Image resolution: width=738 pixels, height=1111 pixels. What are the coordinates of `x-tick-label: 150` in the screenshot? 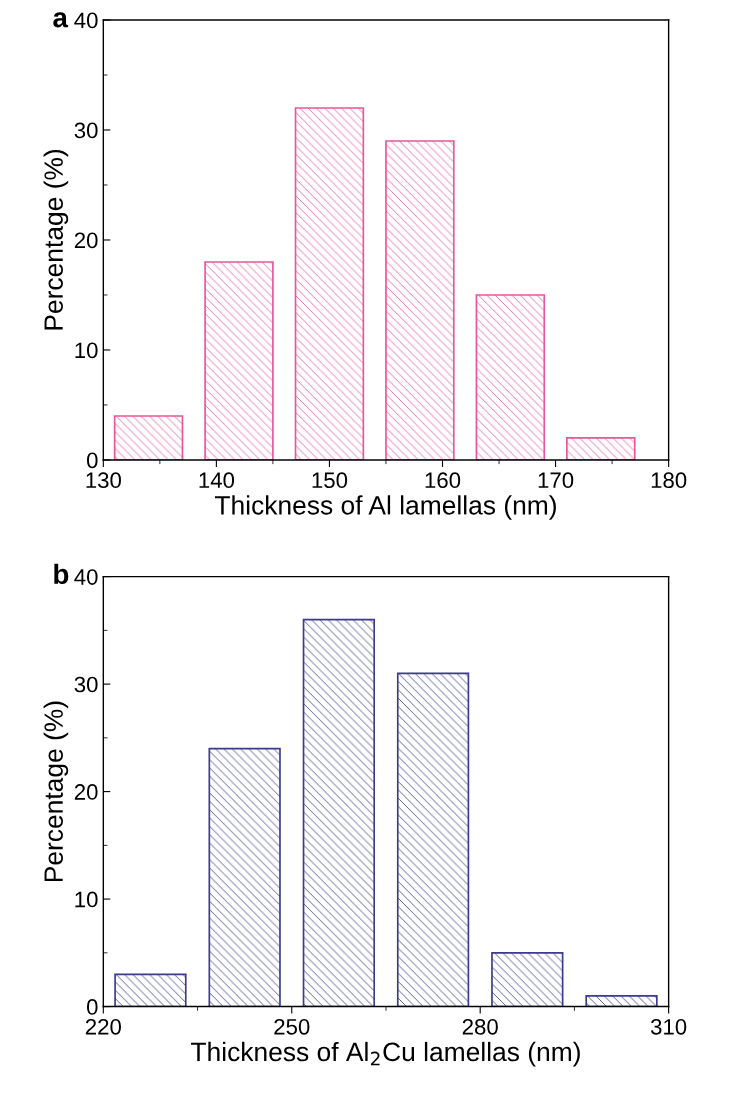 It's located at (330, 480).